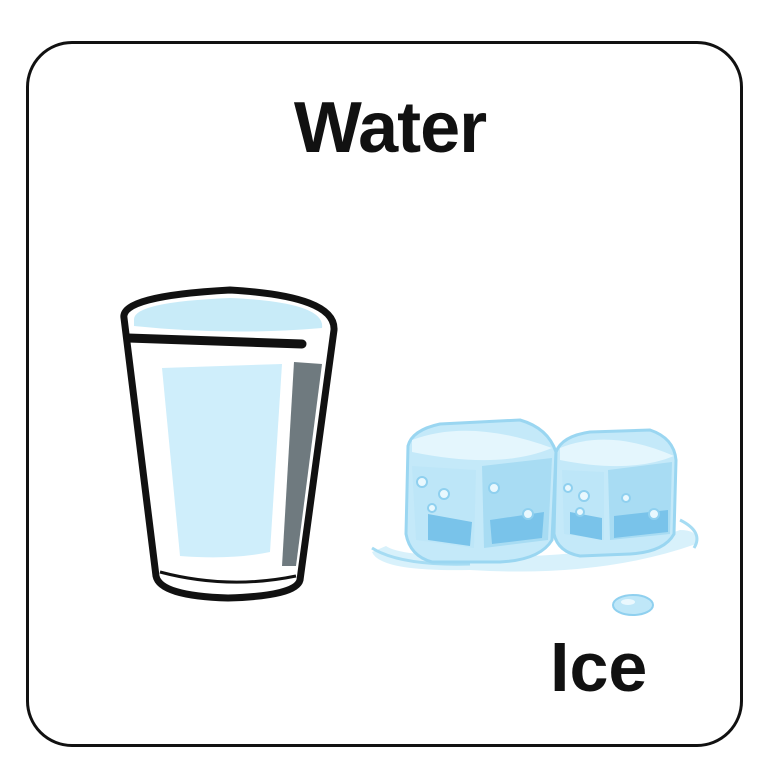 The height and width of the screenshot is (780, 780). I want to click on ice-label: Ice, so click(599, 667).